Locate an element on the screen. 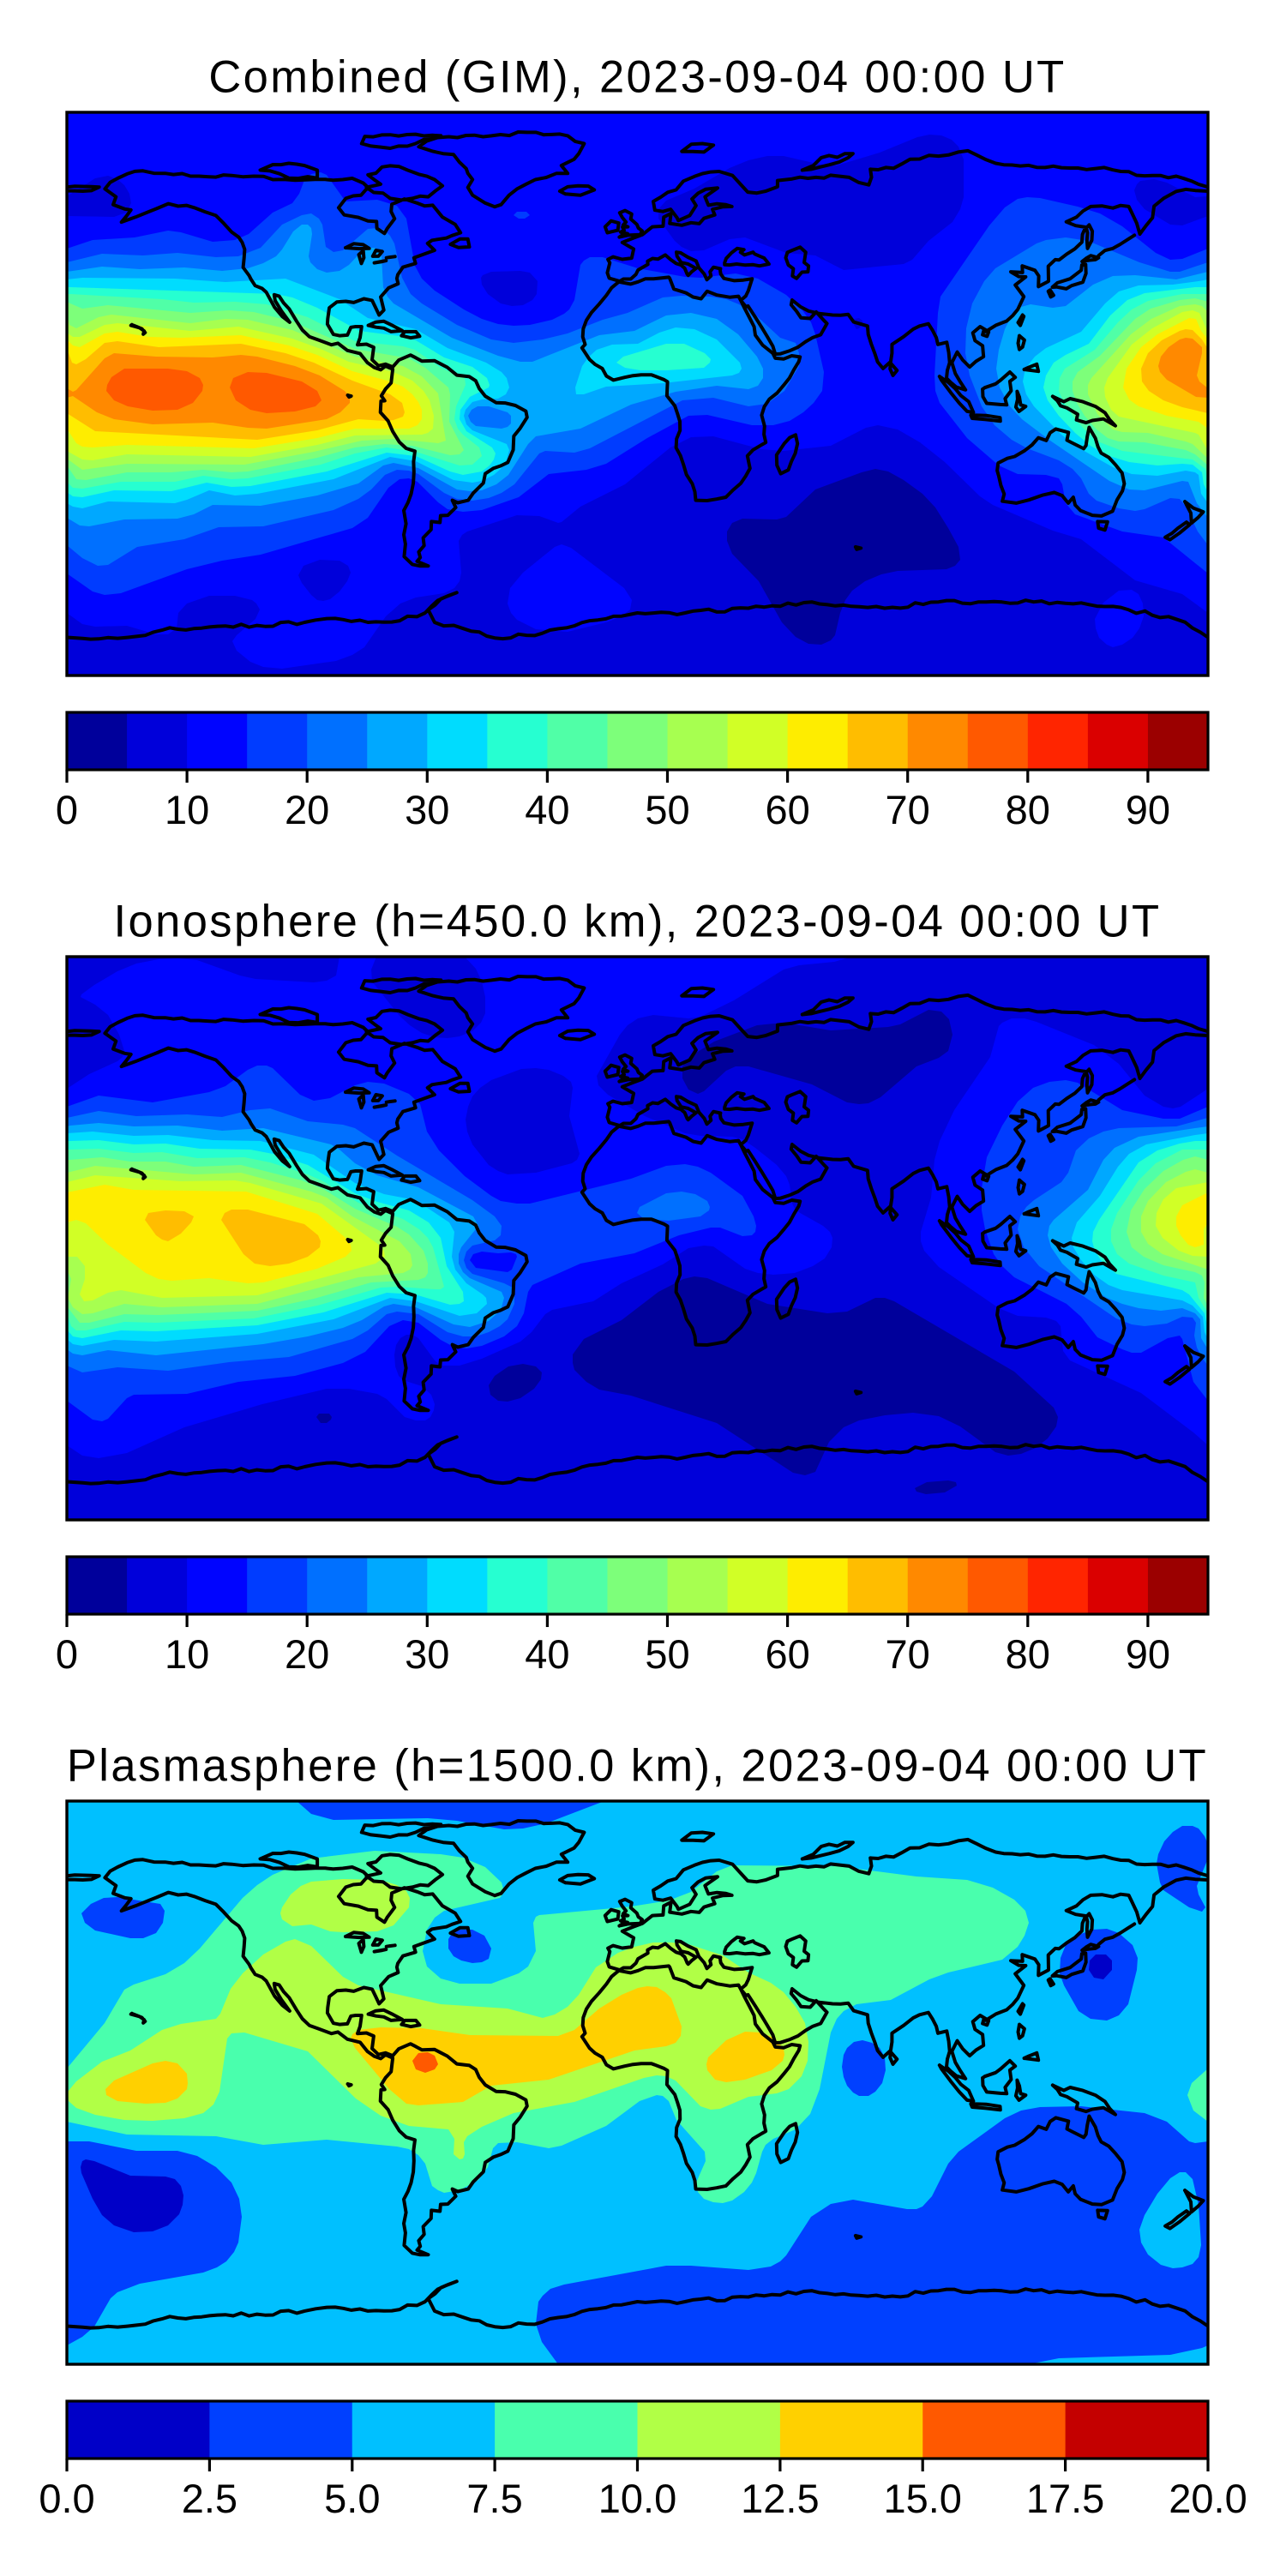 The height and width of the screenshot is (2576, 1286). svg-text: 7.5 is located at coordinates (494, 2498).